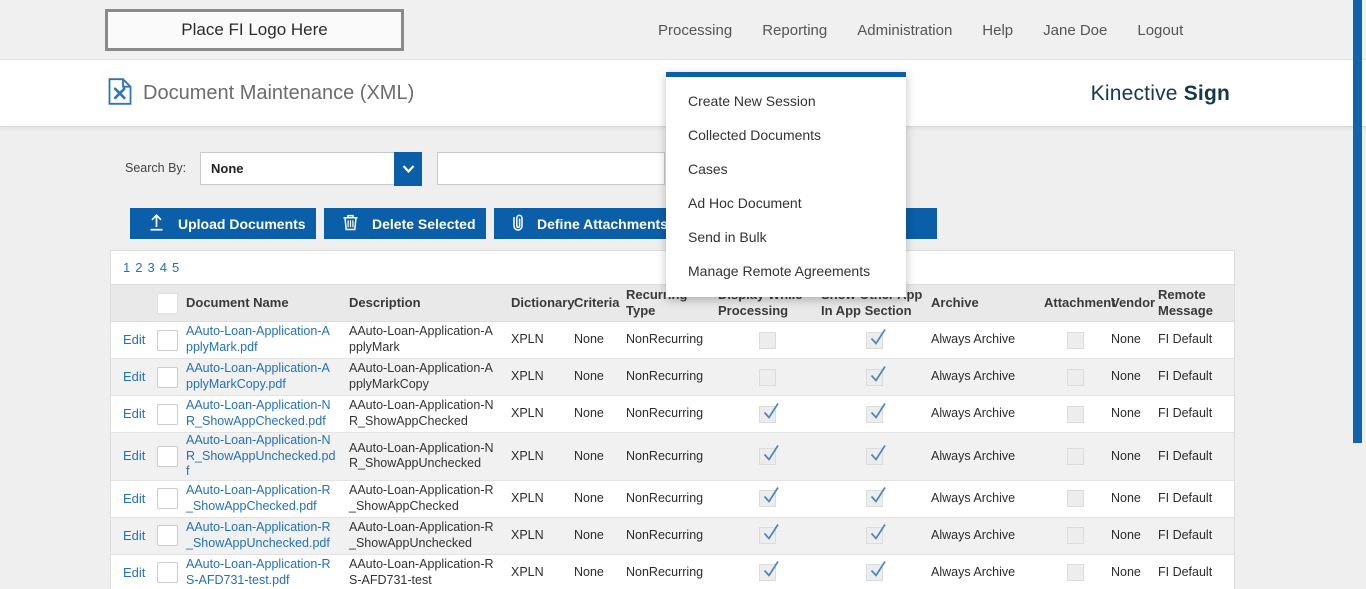  I want to click on delete-selected-button: Delete Selected, so click(405, 223).